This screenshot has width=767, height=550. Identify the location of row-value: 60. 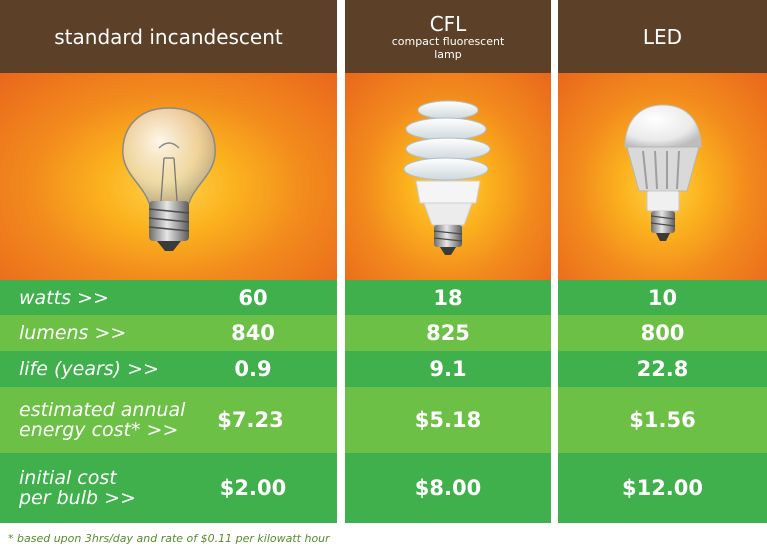
(253, 297).